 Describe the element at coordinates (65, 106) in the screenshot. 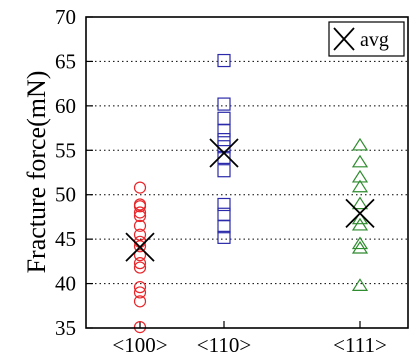

I see `y-tick-label: 60` at that location.